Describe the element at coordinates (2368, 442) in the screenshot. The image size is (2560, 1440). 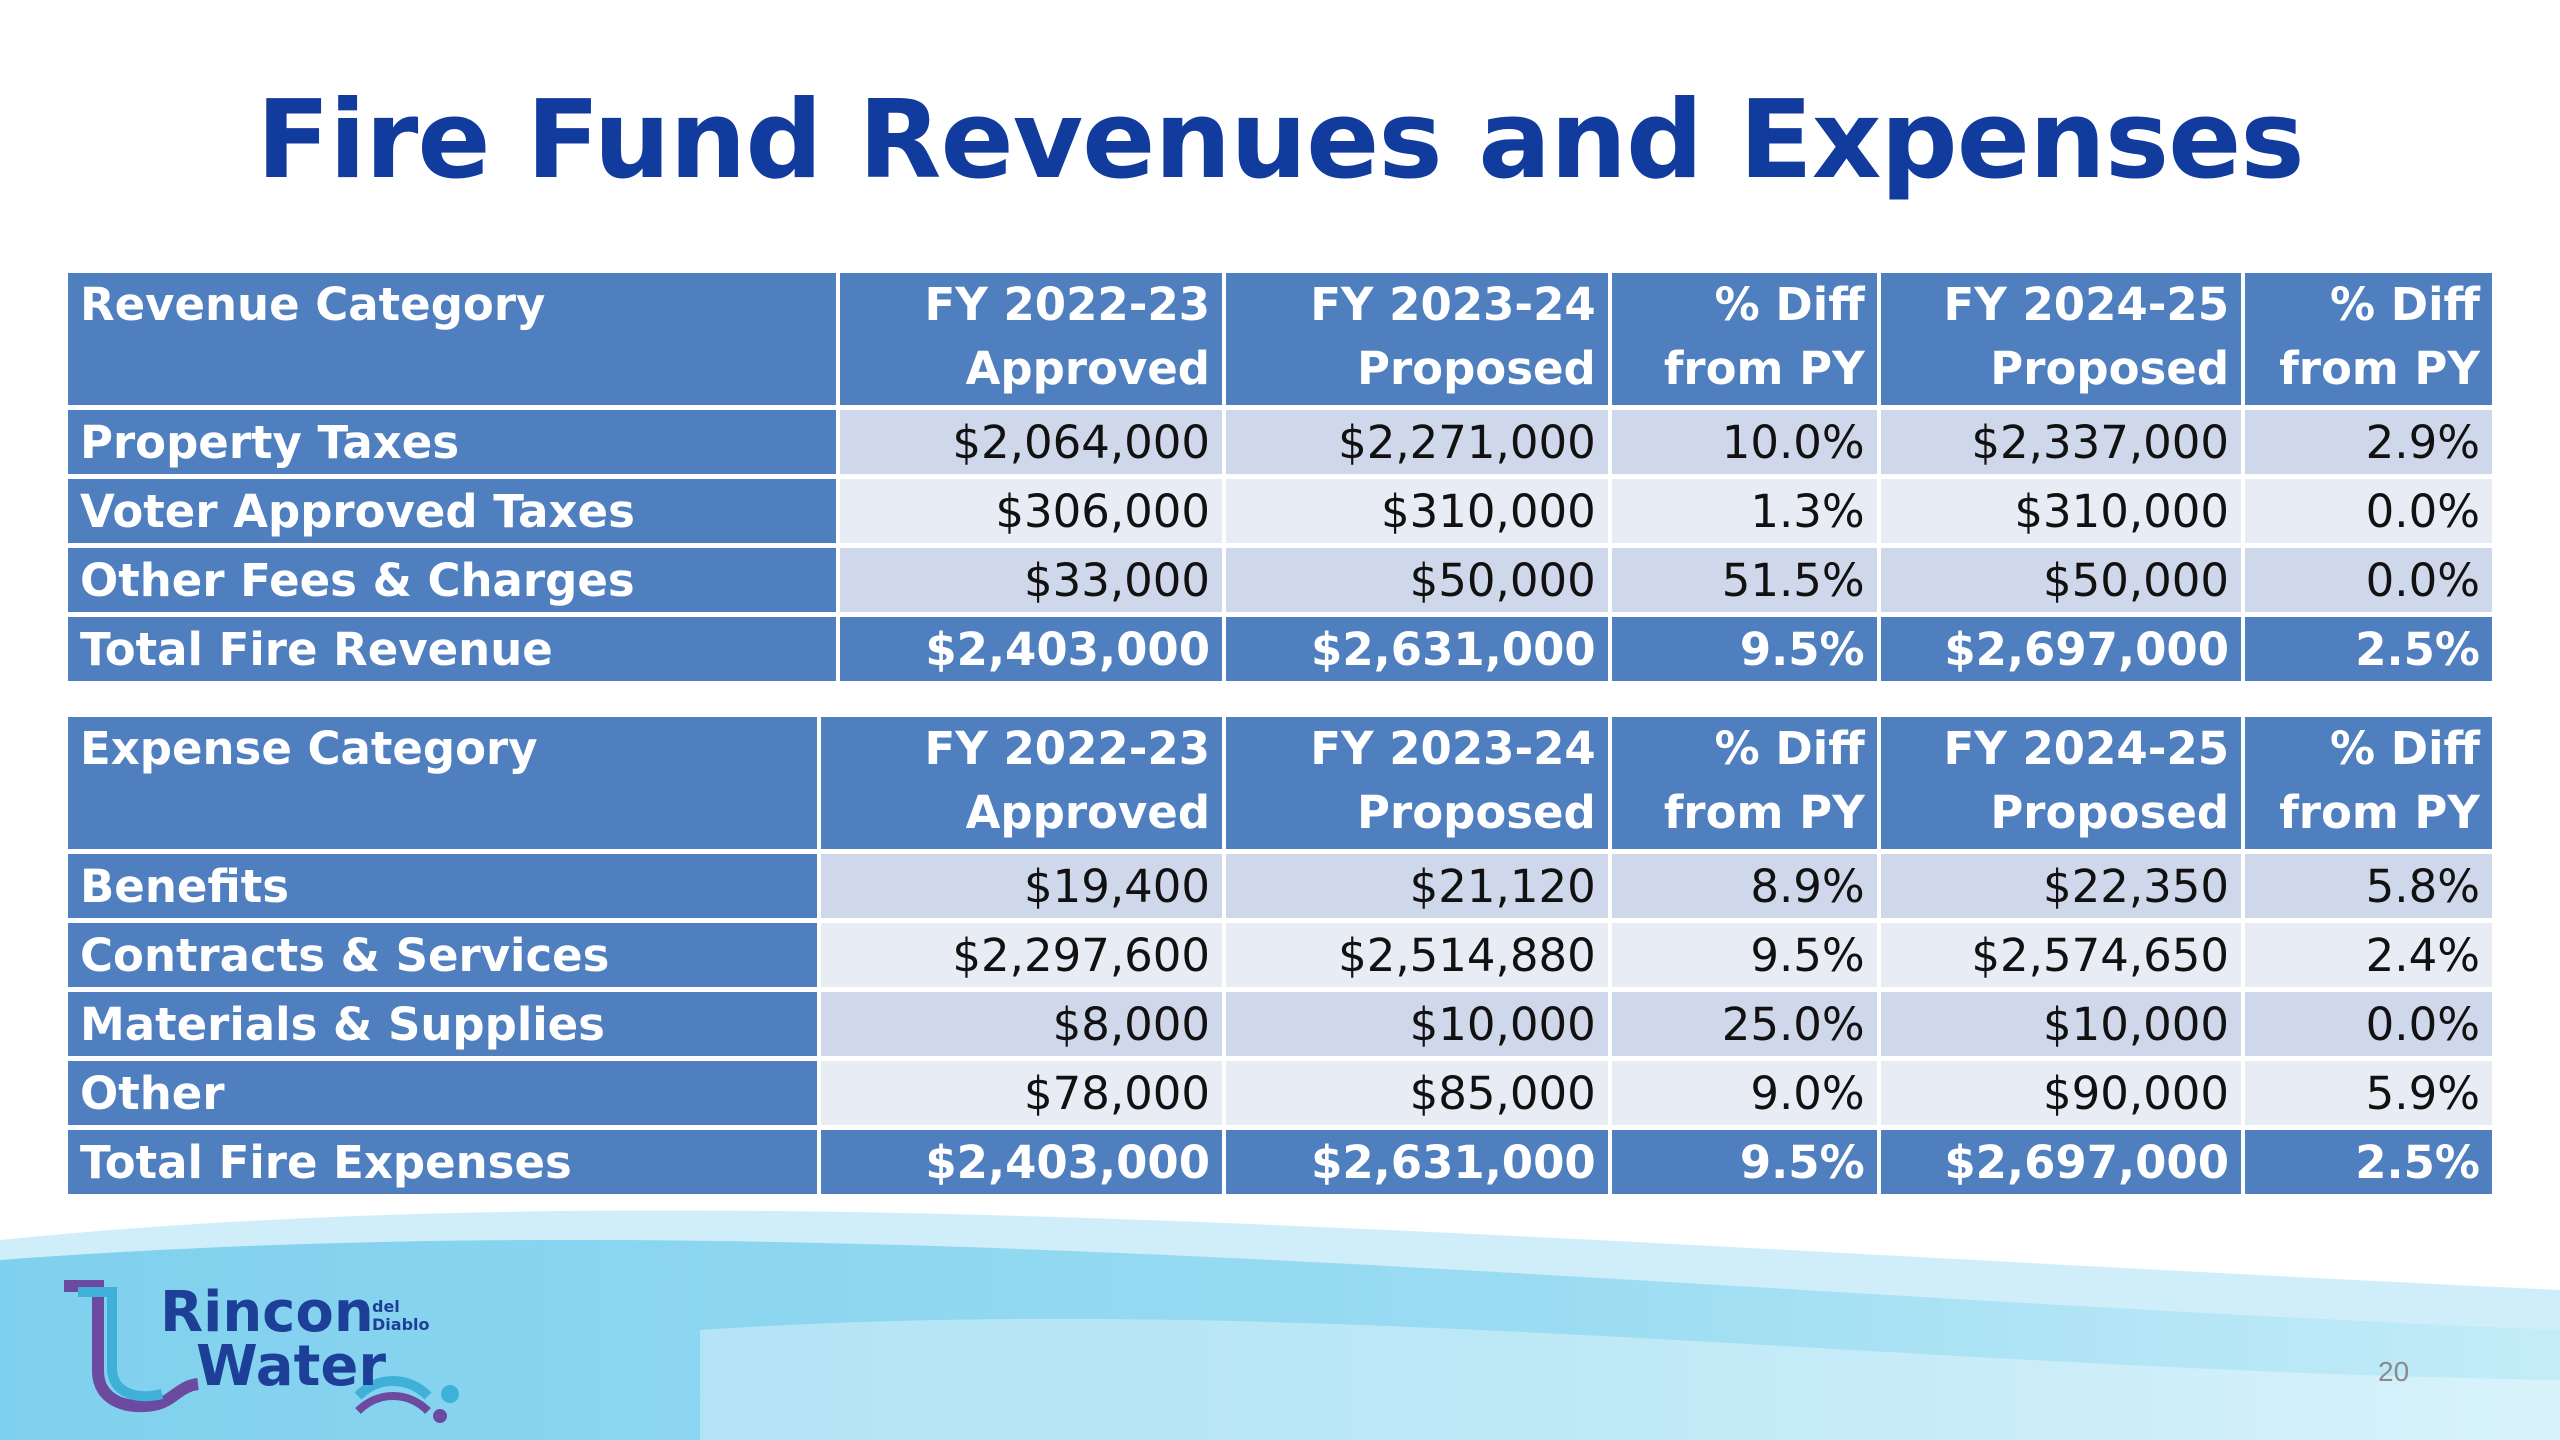
I see `cell-value: 2.9%` at that location.